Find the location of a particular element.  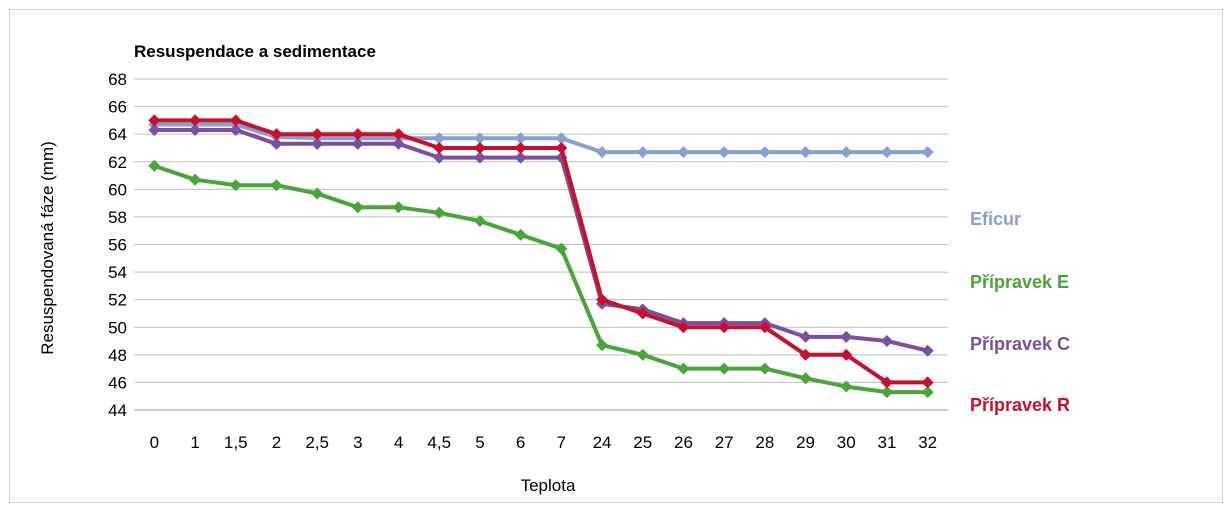

x-tick-label: 1 is located at coordinates (194, 442).